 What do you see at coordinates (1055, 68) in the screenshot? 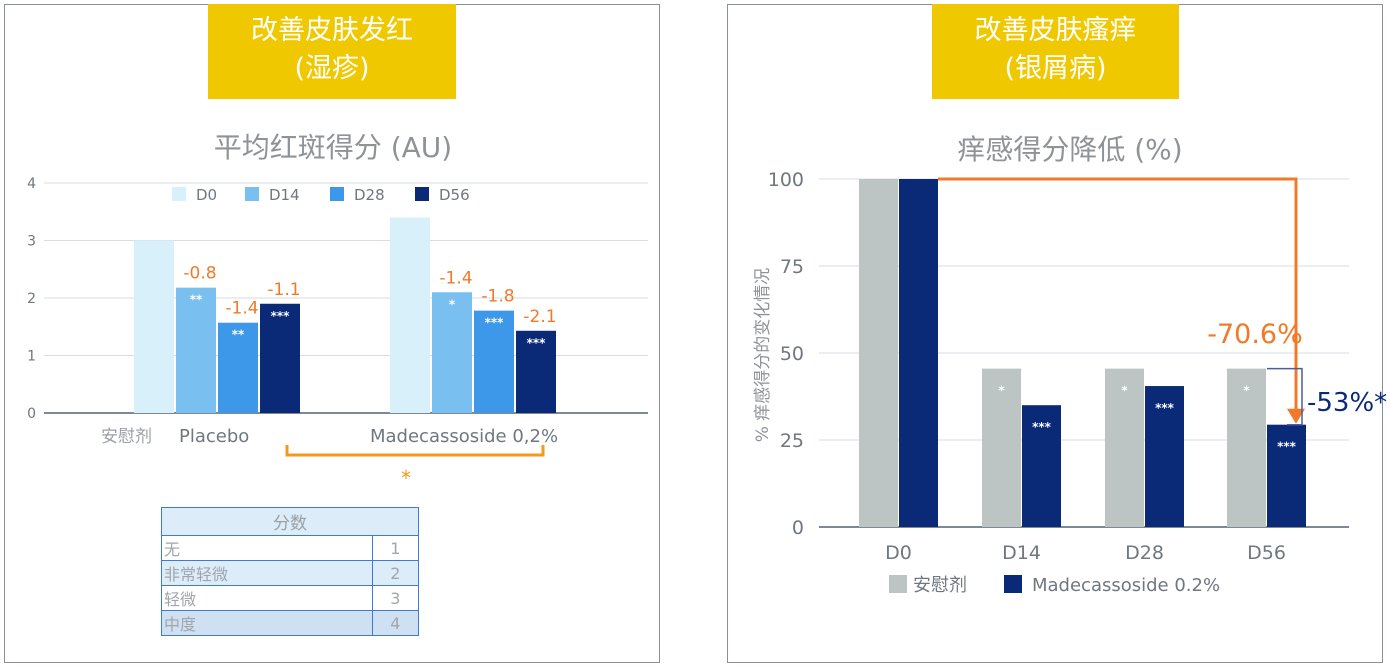
I see `psoriasis-banner-subtitle: (银屑病)` at bounding box center [1055, 68].